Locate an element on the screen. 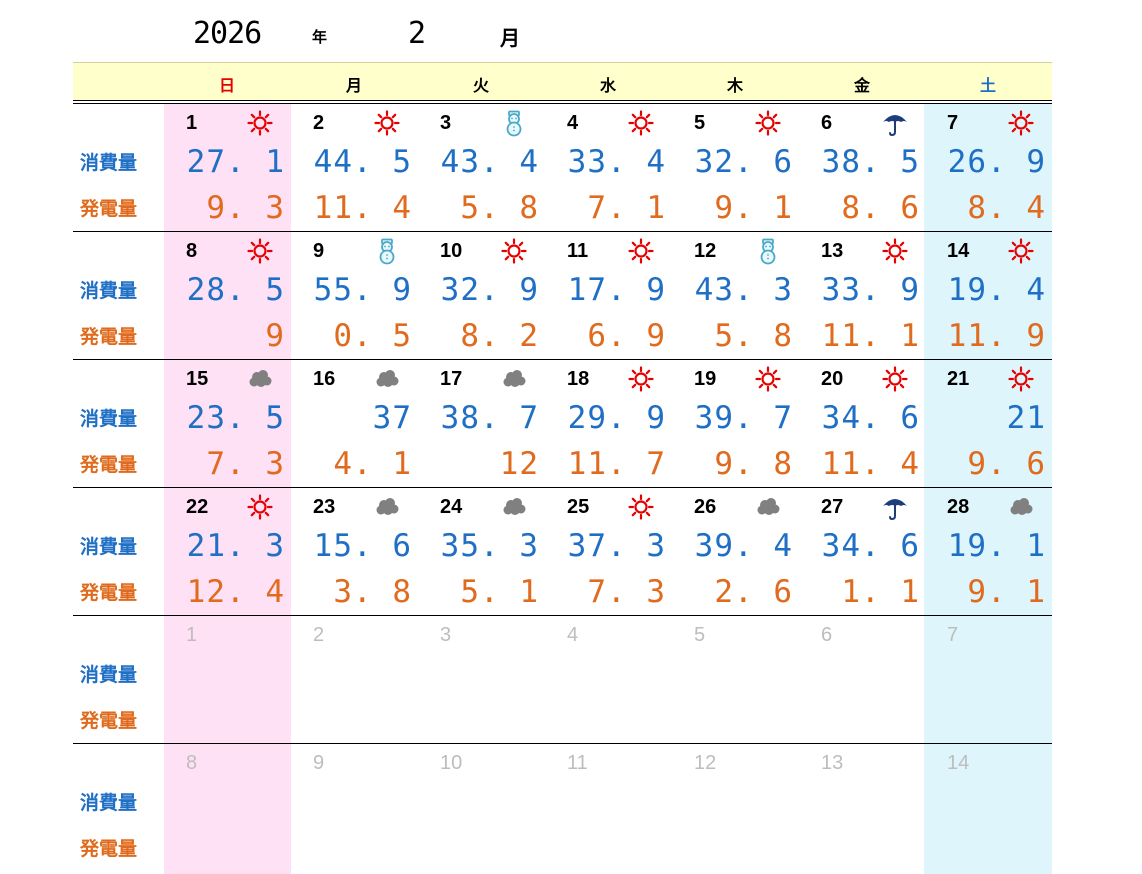 This screenshot has width=1142, height=874. day-cell: 7 is located at coordinates (988, 680).